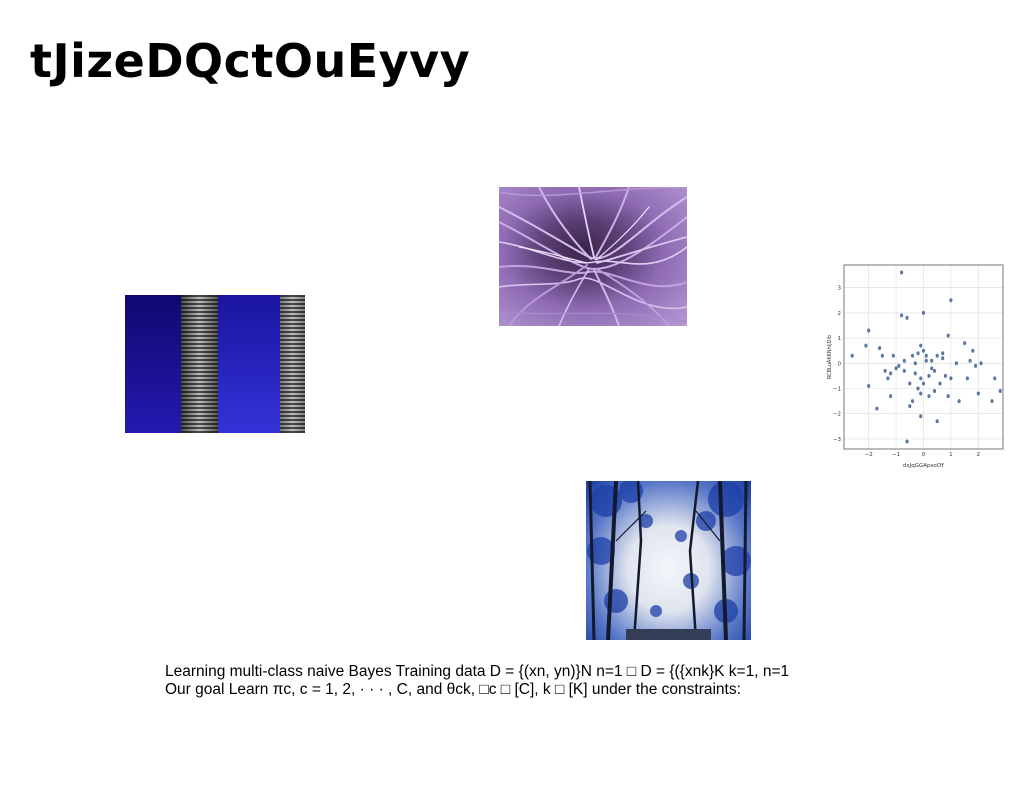 Image resolution: width=1024 pixels, height=788 pixels. I want to click on plot-frame, so click(923, 357).